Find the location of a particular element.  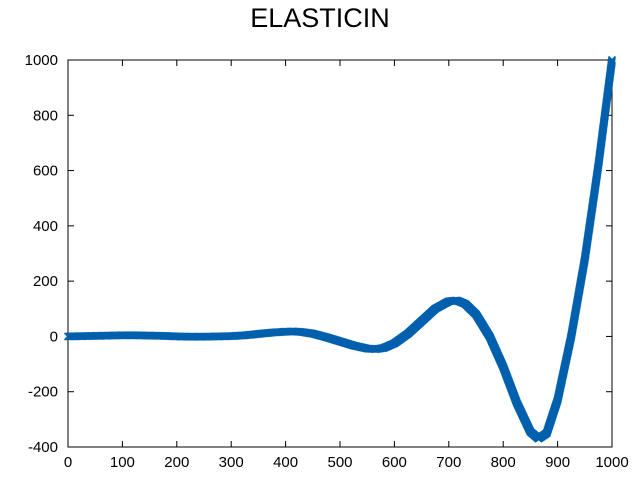

y-tick-label: -400 is located at coordinates (43, 447).